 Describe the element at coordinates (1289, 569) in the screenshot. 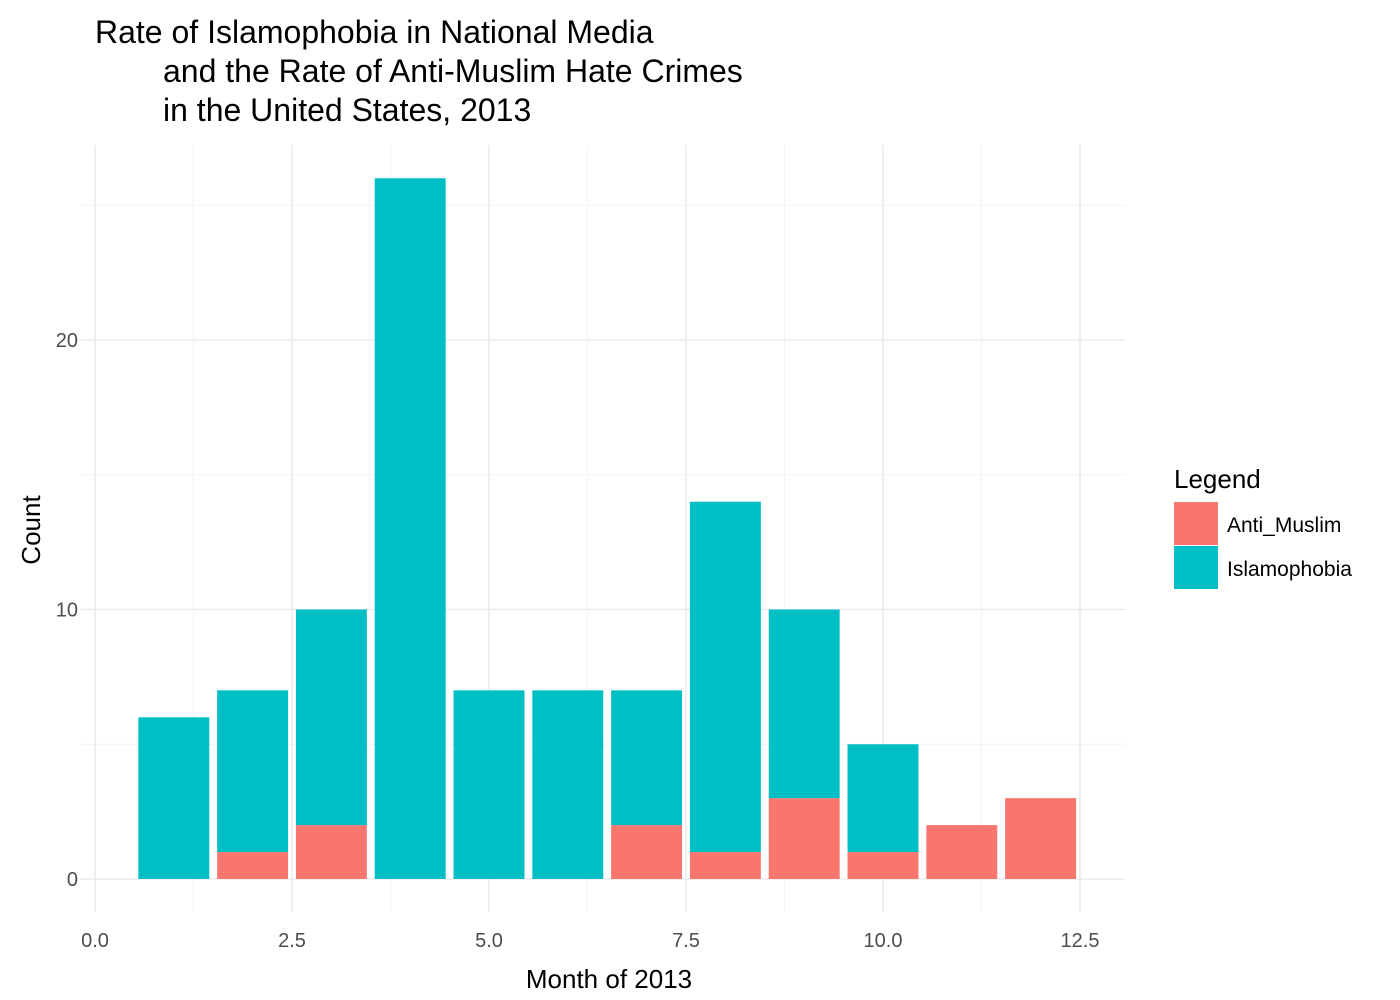

I see `legend-label-islamophobia: Islamophobia` at that location.